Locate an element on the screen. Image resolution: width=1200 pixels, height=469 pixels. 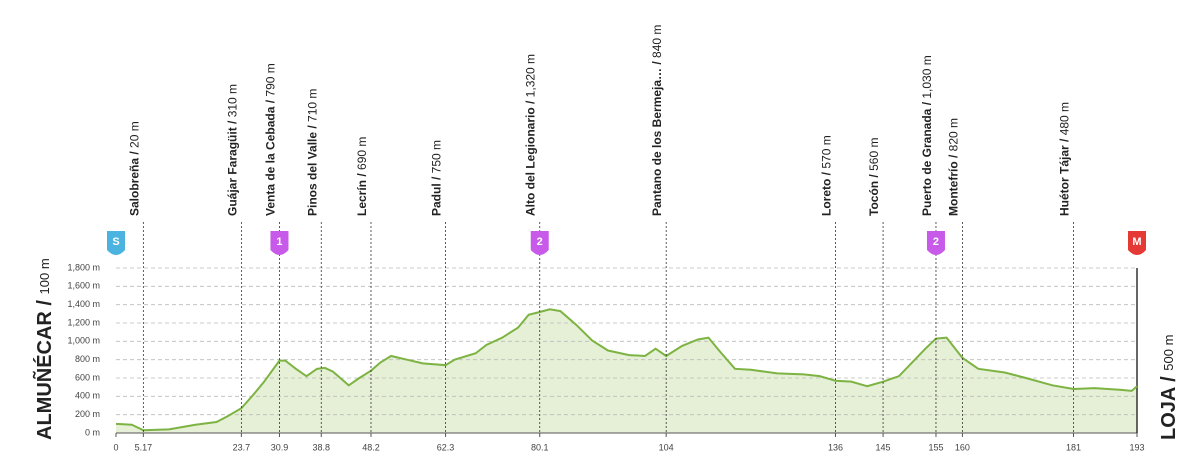
y-tick-label: 1,000 m is located at coordinates (83, 341).